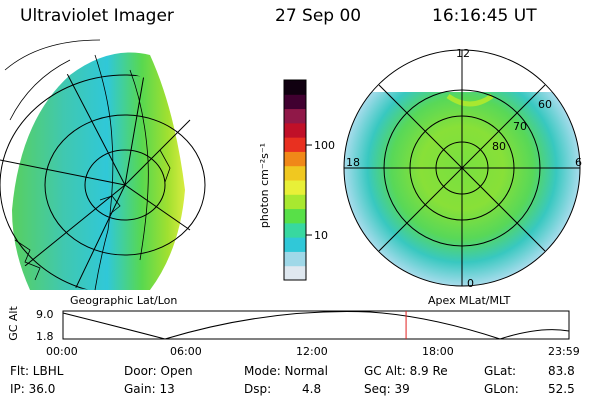 The height and width of the screenshot is (400, 600). What do you see at coordinates (564, 351) in the screenshot?
I see `timeline-xtick-2359: 23:59` at bounding box center [564, 351].